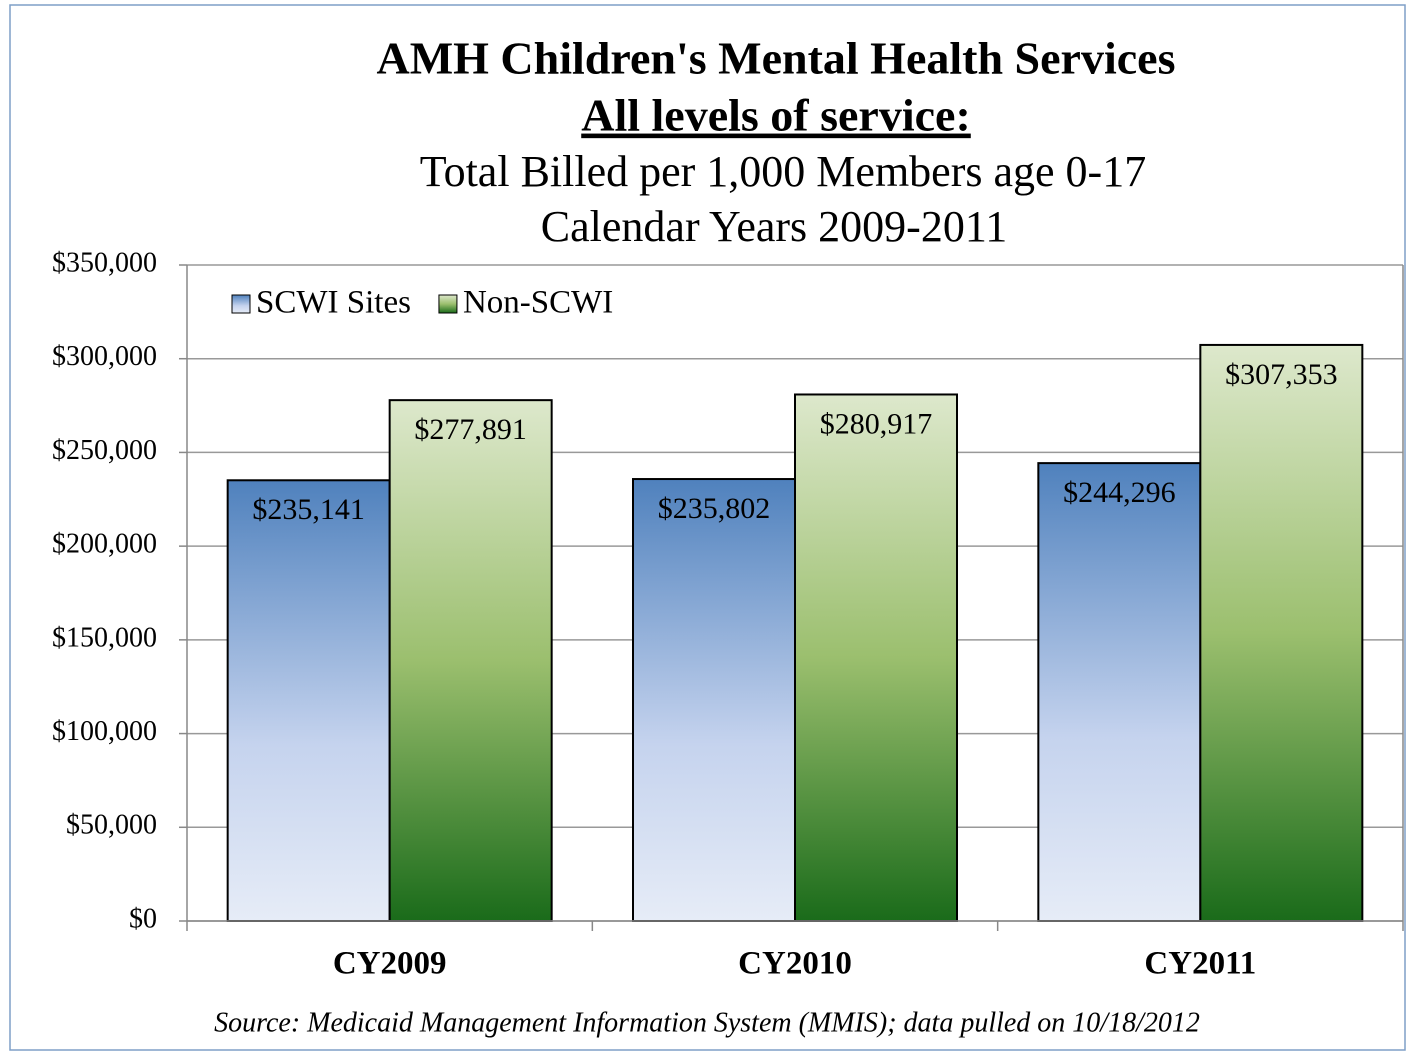 This screenshot has height=1054, width=1407. What do you see at coordinates (104, 544) in the screenshot?
I see `y-tick-label: $200,000` at bounding box center [104, 544].